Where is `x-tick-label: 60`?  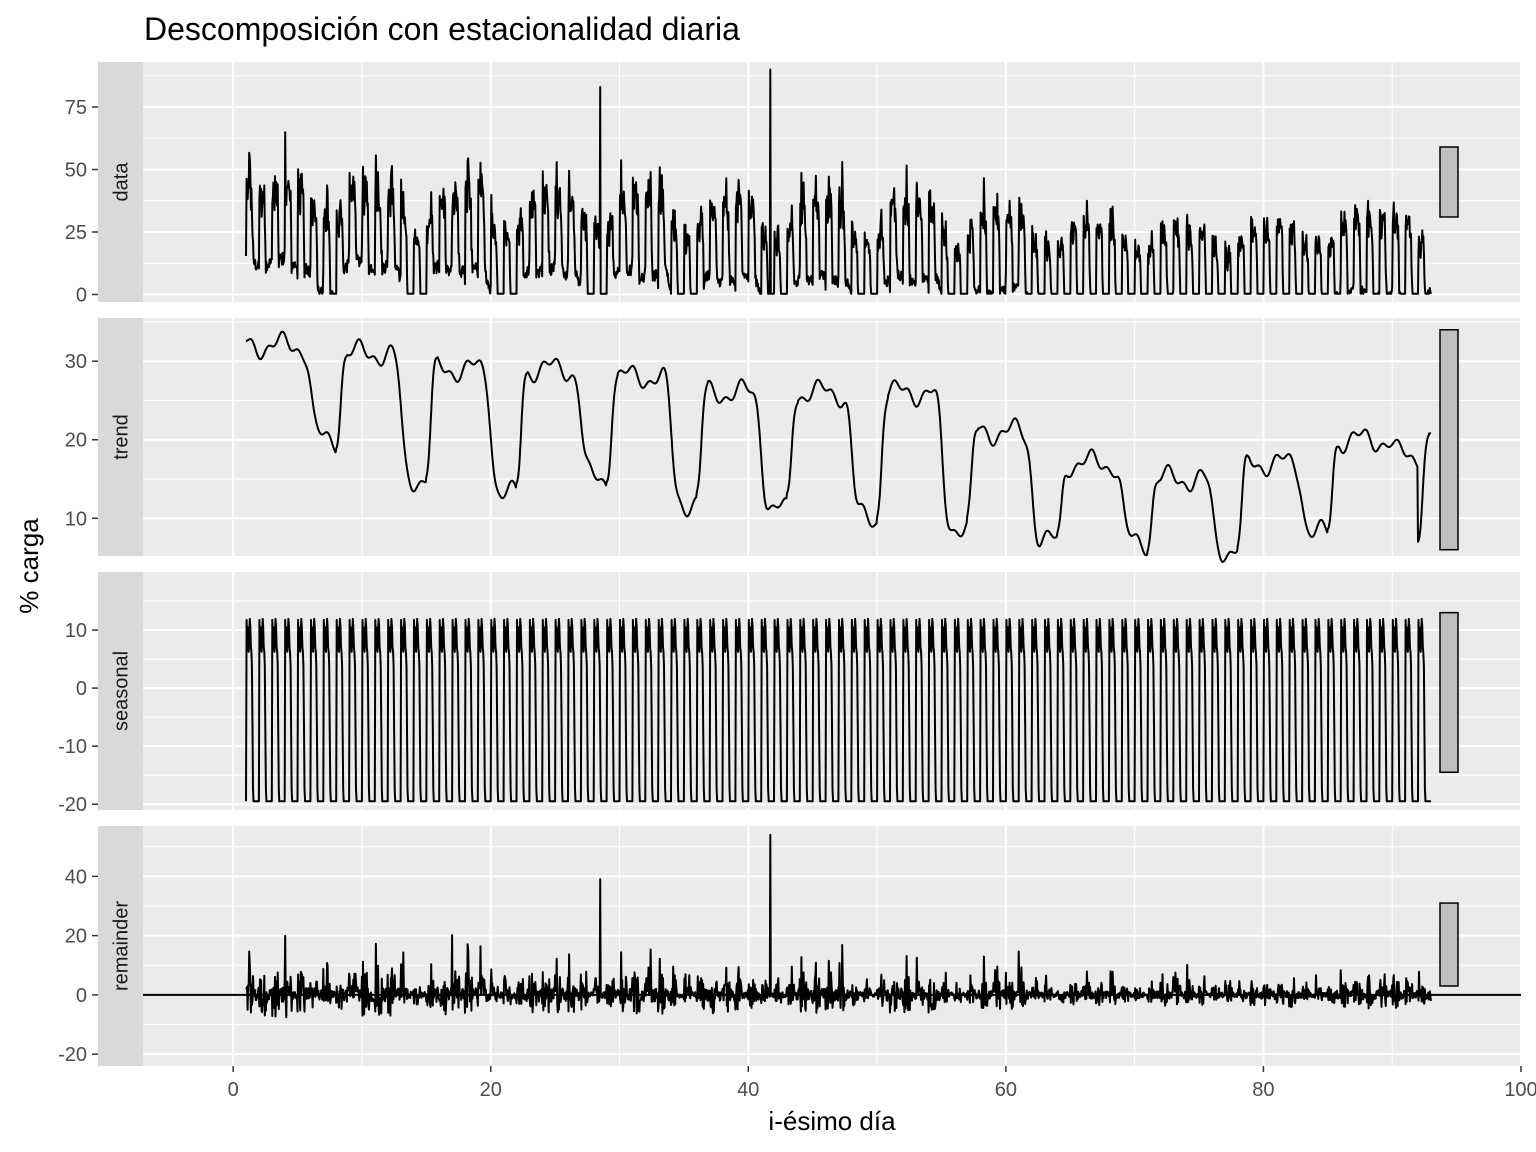 x-tick-label: 60 is located at coordinates (1006, 1090).